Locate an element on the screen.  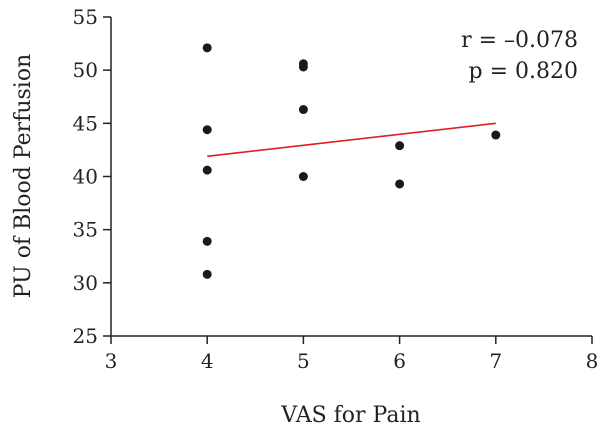
x-tick-label-7: 7 is located at coordinates (495, 361).